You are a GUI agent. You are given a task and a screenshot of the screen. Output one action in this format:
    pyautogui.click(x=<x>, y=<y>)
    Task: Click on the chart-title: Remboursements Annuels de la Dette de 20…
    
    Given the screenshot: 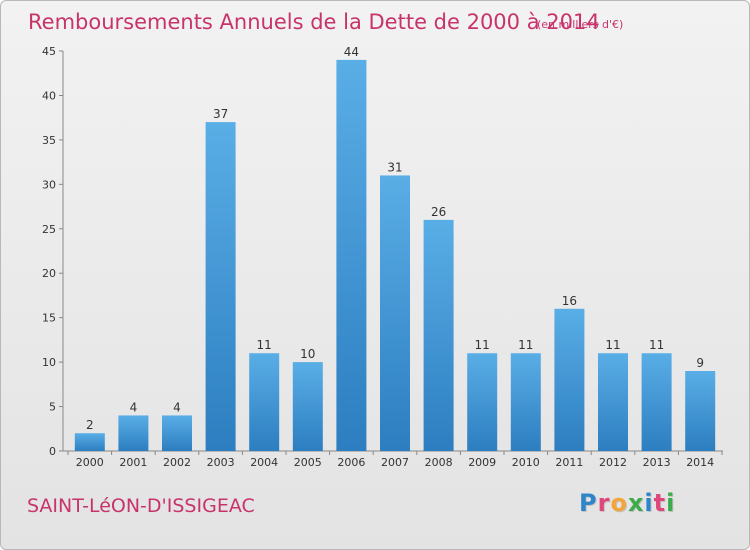 What is the action you would take?
    pyautogui.click(x=314, y=22)
    